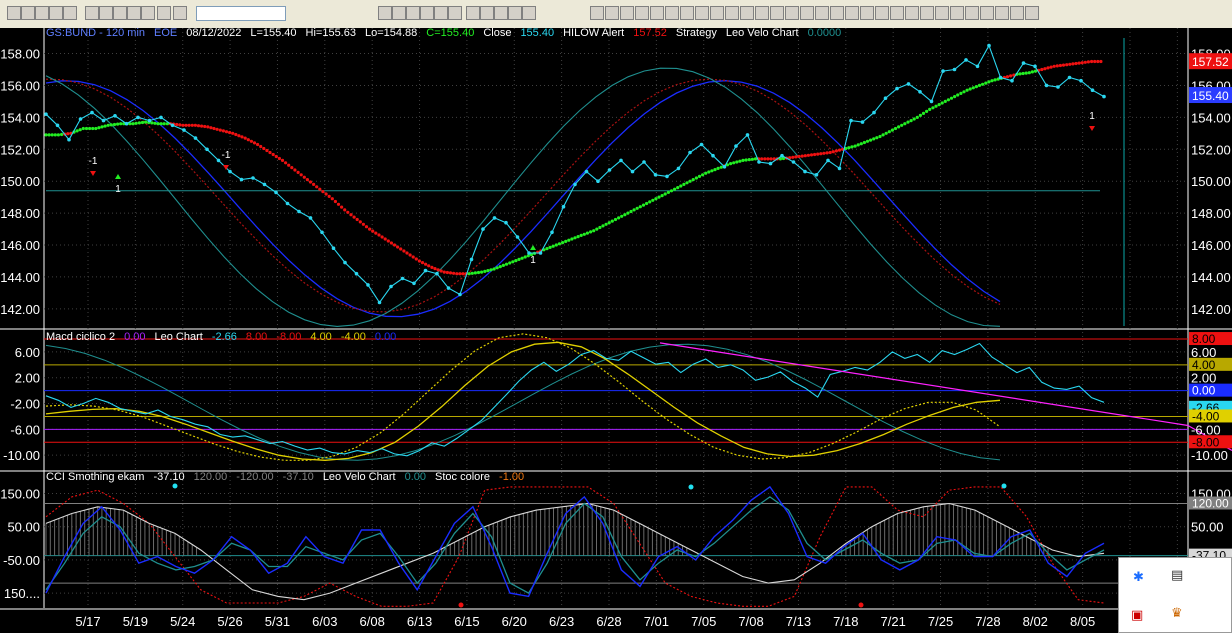  What do you see at coordinates (106, 13) in the screenshot?
I see `preview-icon` at bounding box center [106, 13].